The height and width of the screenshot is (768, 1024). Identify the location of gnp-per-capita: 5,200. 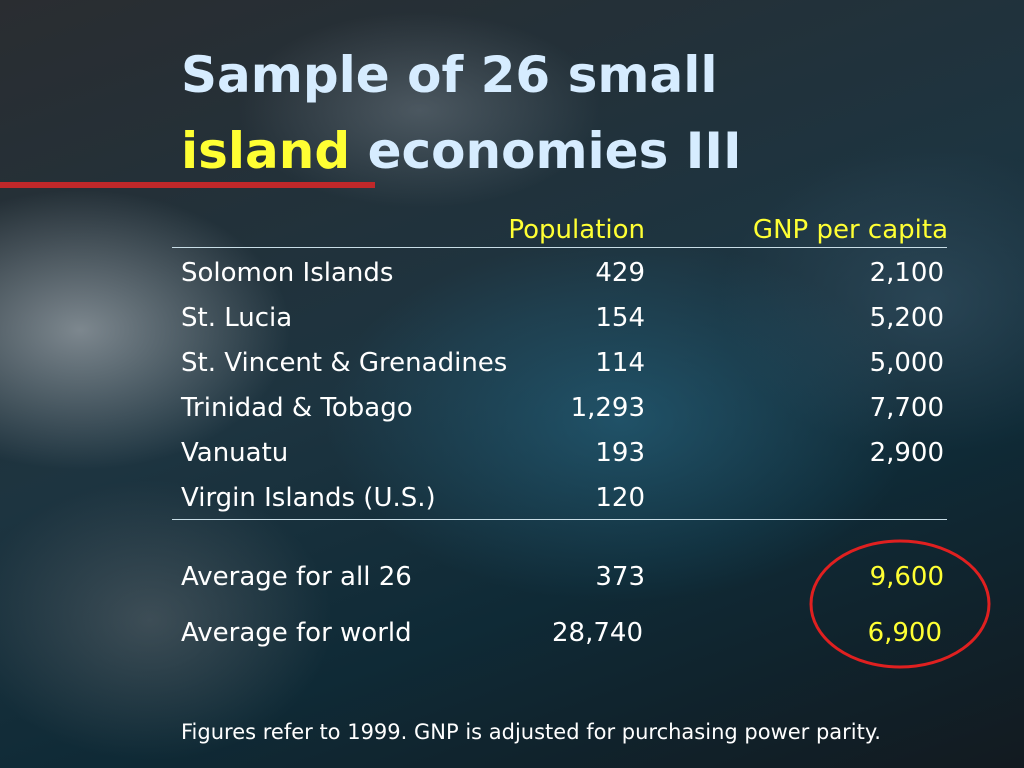
(906, 318).